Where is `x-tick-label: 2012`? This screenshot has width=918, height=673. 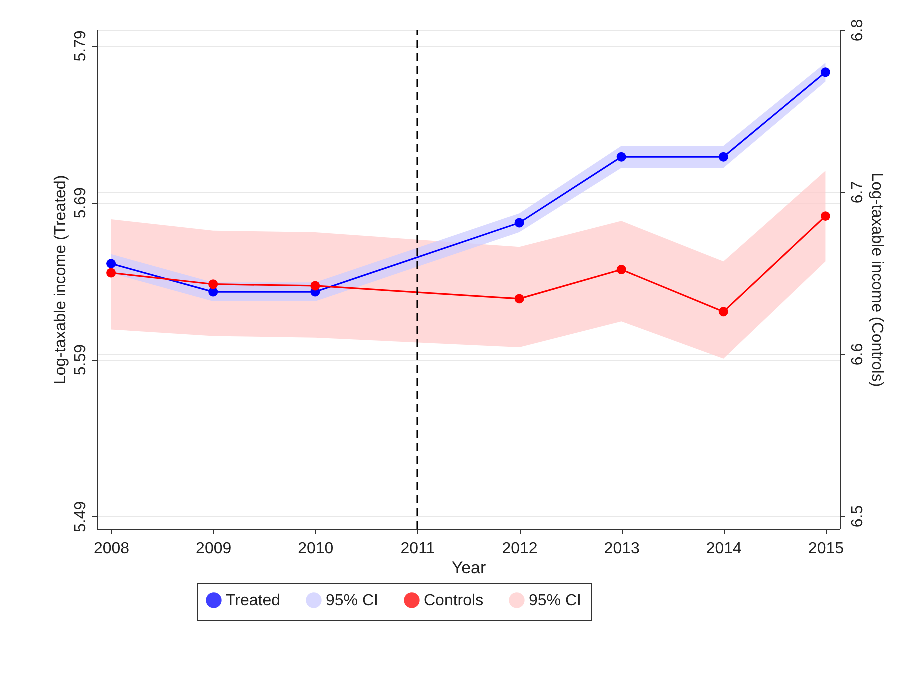
x-tick-label: 2012 is located at coordinates (520, 549).